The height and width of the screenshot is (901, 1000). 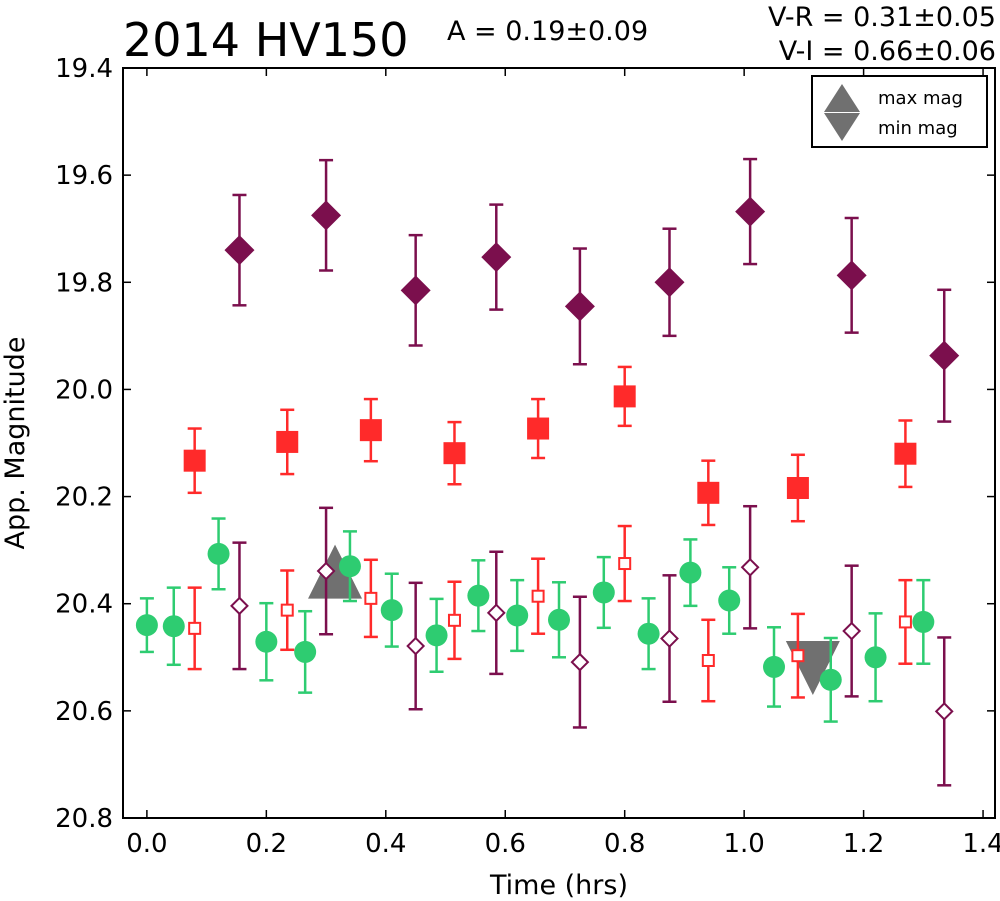 What do you see at coordinates (146, 844) in the screenshot?
I see `x-tick-label: 0.0` at bounding box center [146, 844].